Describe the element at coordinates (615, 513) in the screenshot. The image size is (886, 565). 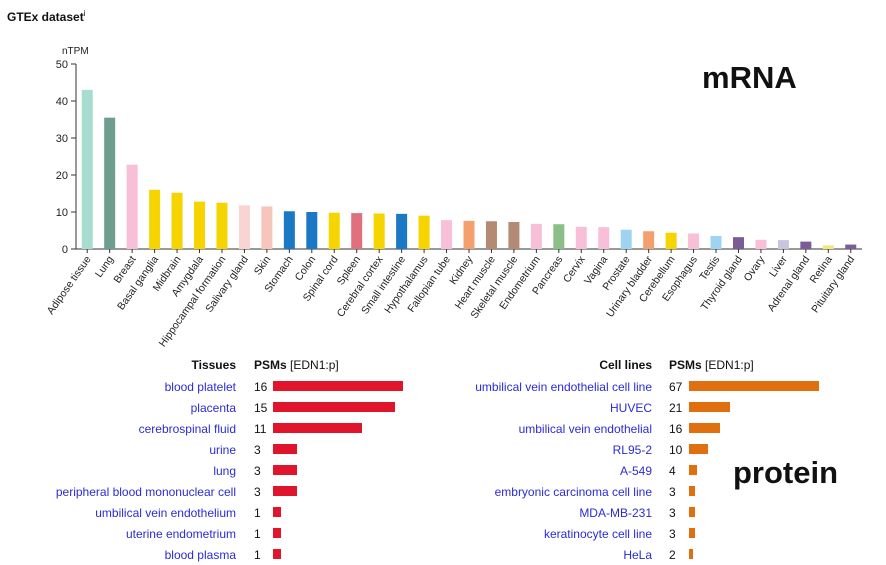
I see `cellline-row-label: MDA-MB-231` at that location.